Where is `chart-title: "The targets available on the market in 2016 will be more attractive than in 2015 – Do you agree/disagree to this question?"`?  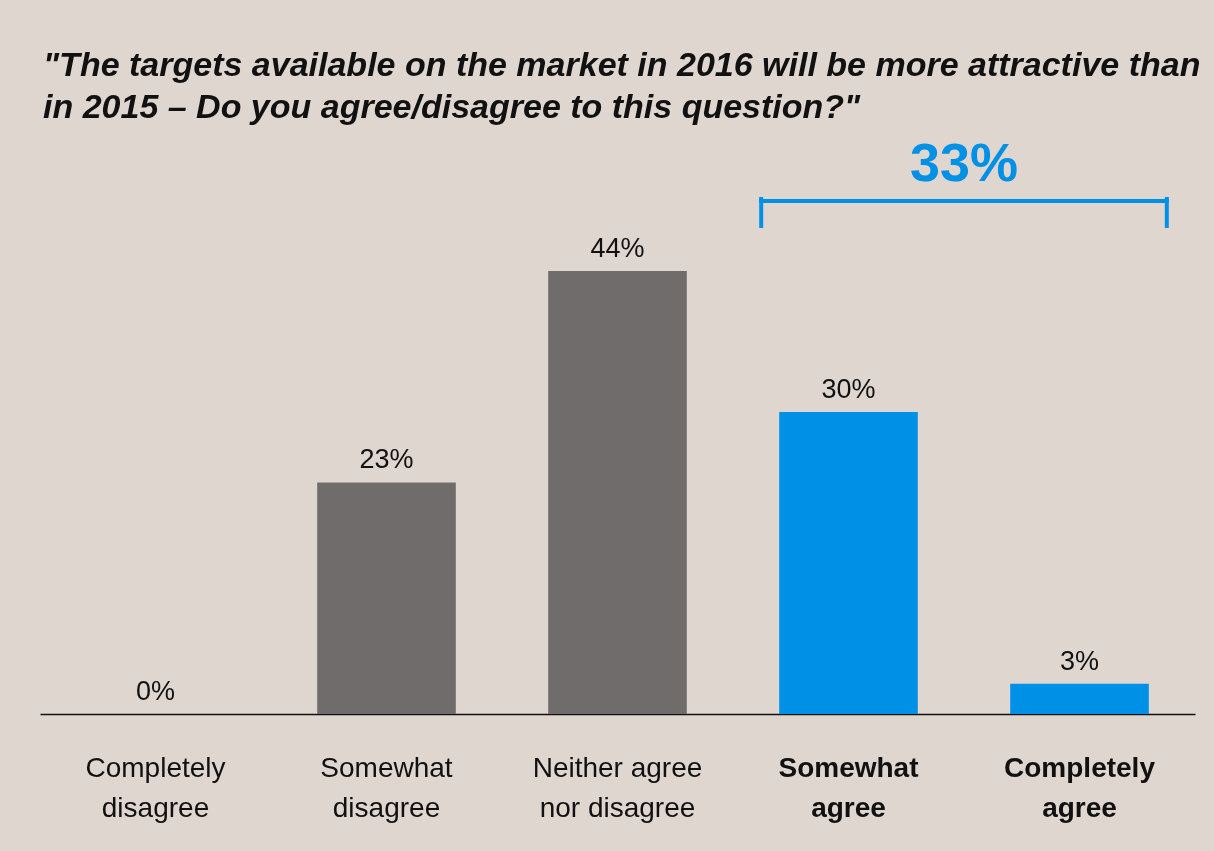
chart-title: "The targets available on the market in 2016 will be more attractive than in 2015 – Do you agree/disagree to this question?" is located at coordinates (622, 85).